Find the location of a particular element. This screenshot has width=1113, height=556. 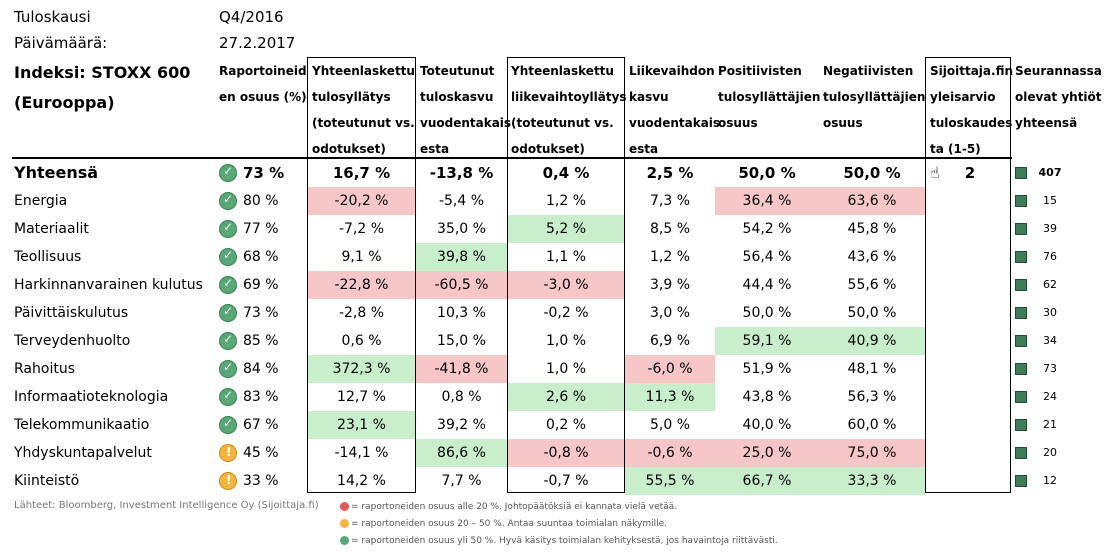

company-count: 24 is located at coordinates (1050, 396).